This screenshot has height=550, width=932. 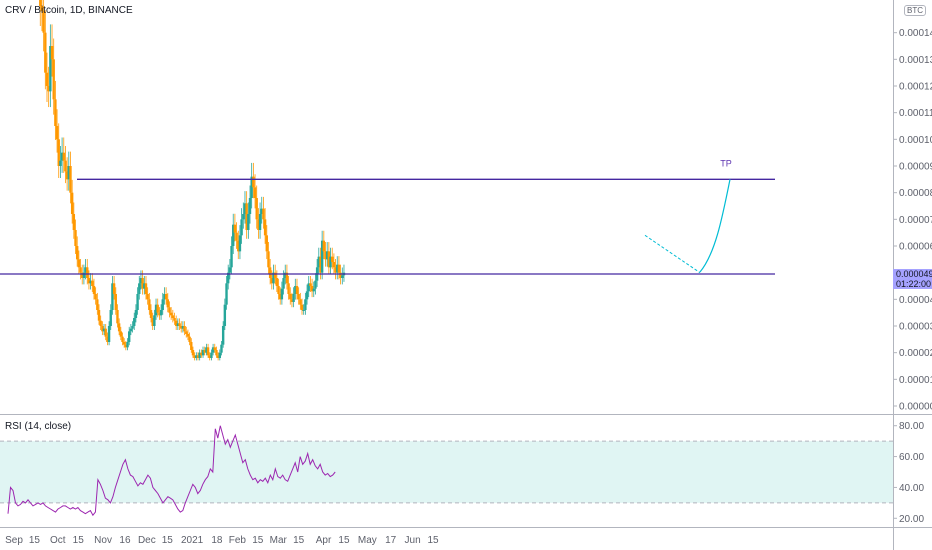 What do you see at coordinates (915, 167) in the screenshot?
I see `y-tick-label: 0.0000900` at bounding box center [915, 167].